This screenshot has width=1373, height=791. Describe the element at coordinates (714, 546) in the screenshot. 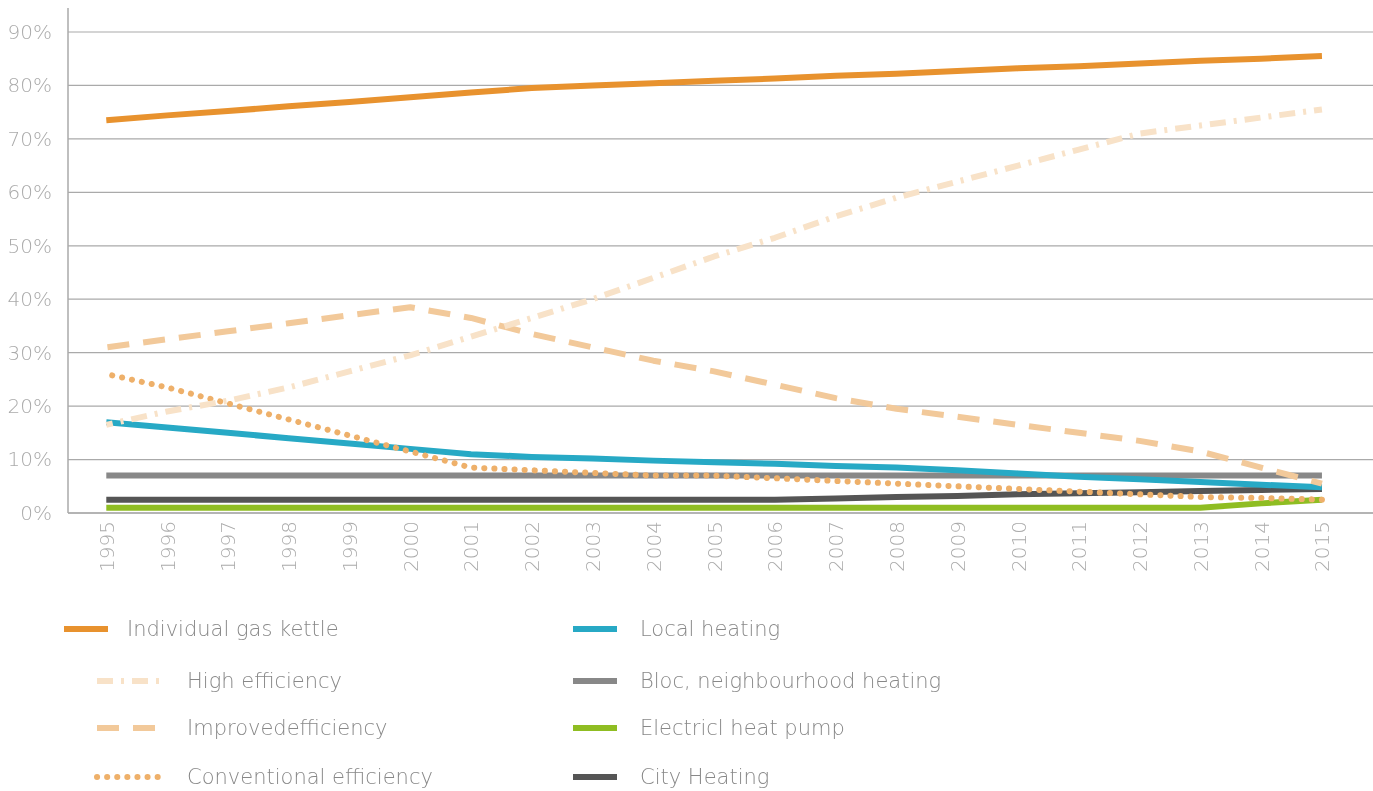

I see `x-tick-label: 2005` at that location.